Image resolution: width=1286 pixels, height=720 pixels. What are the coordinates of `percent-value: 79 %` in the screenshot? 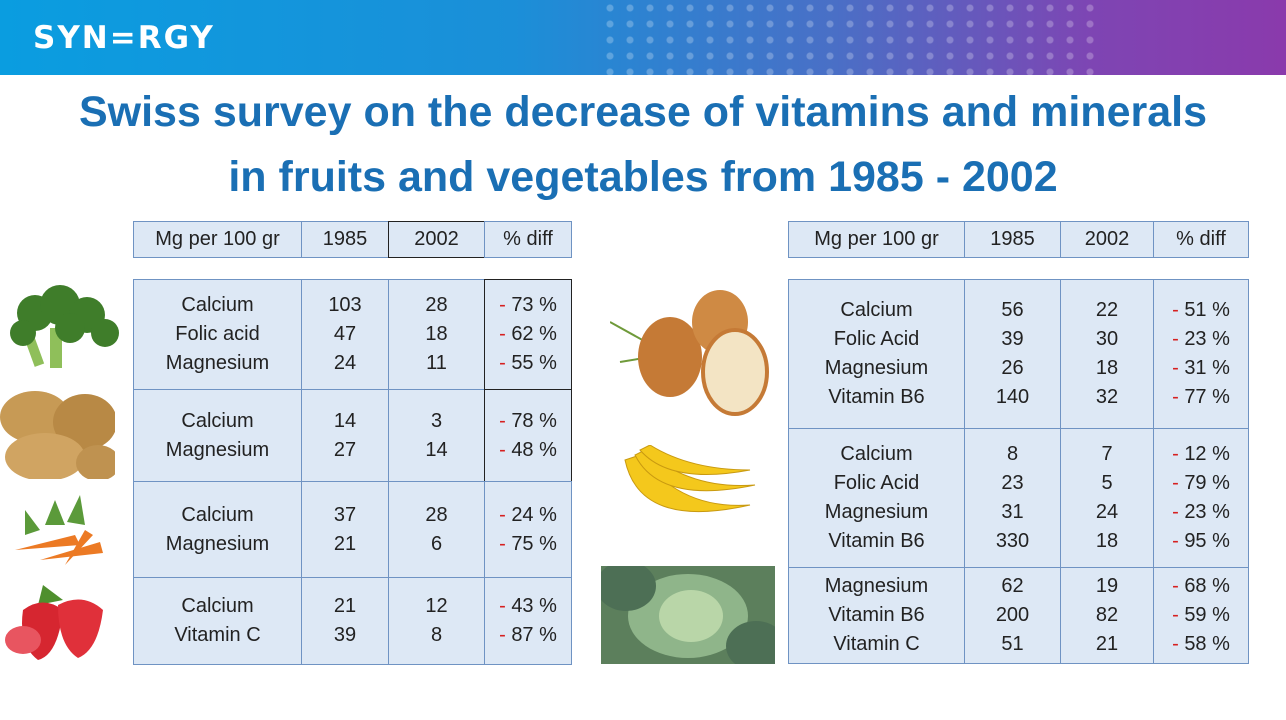 It's located at (1207, 483).